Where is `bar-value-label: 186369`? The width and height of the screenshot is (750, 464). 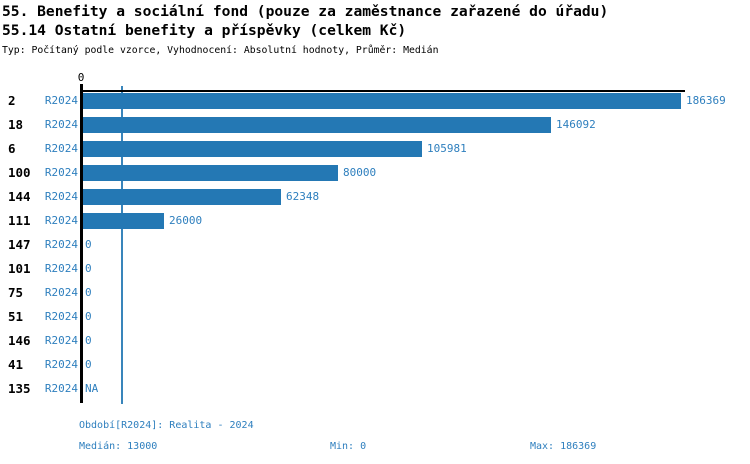 bar-value-label: 186369 is located at coordinates (706, 100).